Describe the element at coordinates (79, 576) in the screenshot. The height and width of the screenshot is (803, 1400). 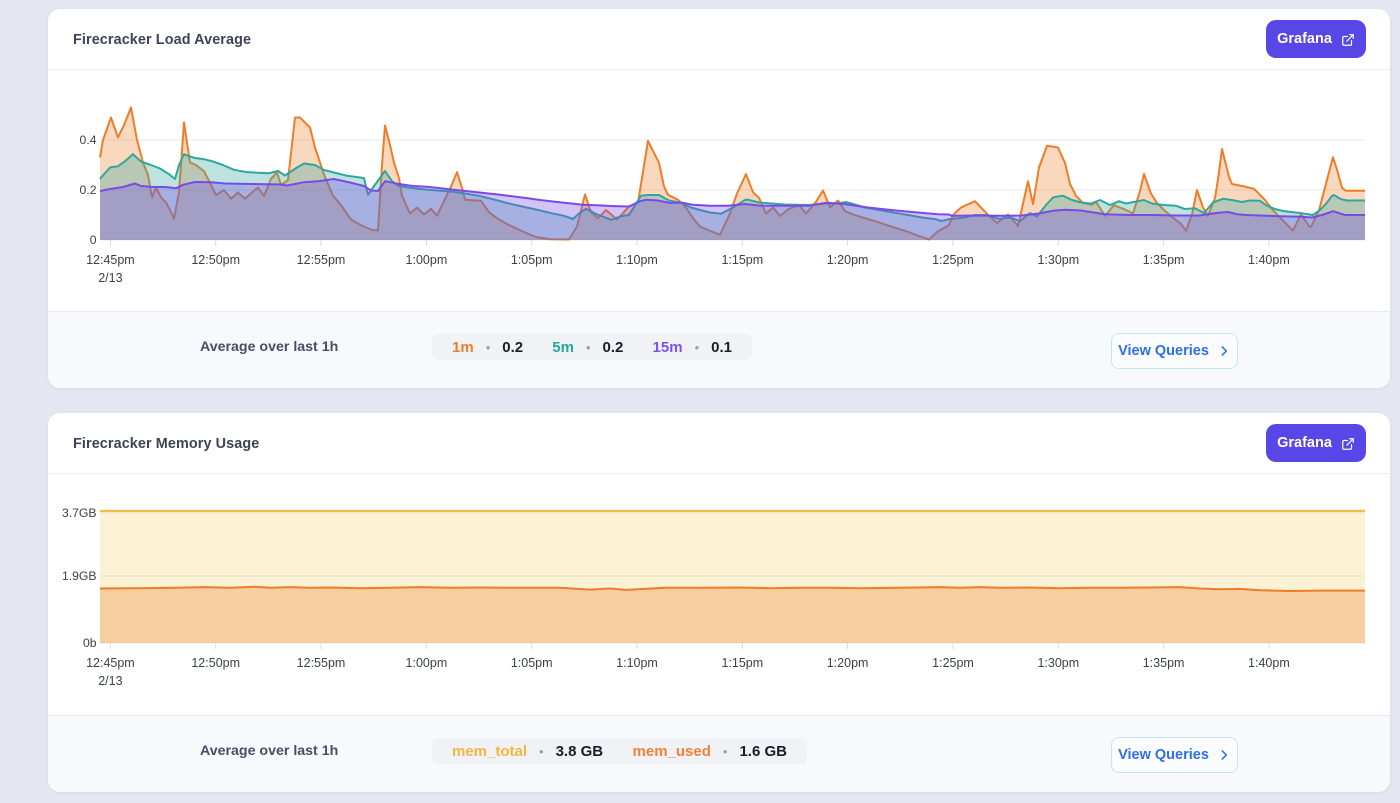
I see `svg-text: 1.9GB` at that location.